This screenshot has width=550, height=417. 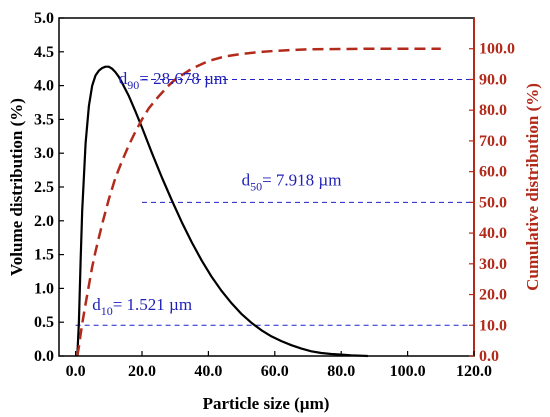 What do you see at coordinates (532, 187) in the screenshot?
I see `y-right-axis-title: Cumulative distribution (%)` at bounding box center [532, 187].